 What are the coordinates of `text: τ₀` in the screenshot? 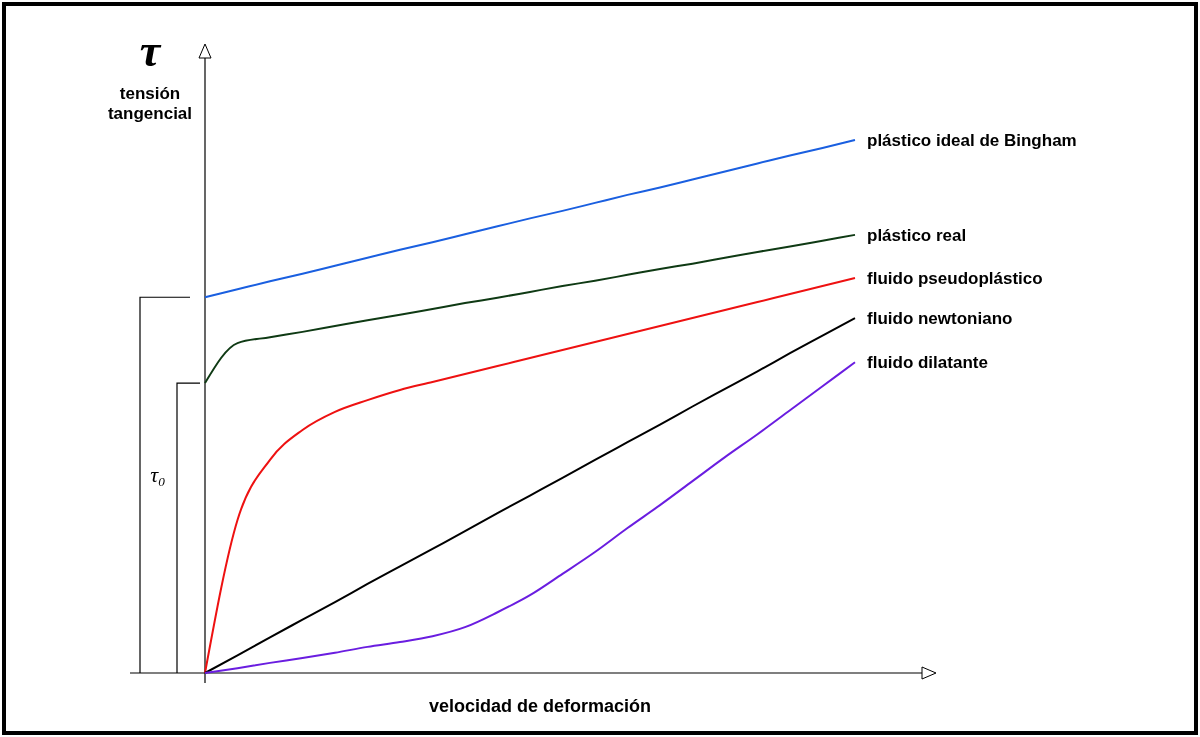 It's located at (158, 474).